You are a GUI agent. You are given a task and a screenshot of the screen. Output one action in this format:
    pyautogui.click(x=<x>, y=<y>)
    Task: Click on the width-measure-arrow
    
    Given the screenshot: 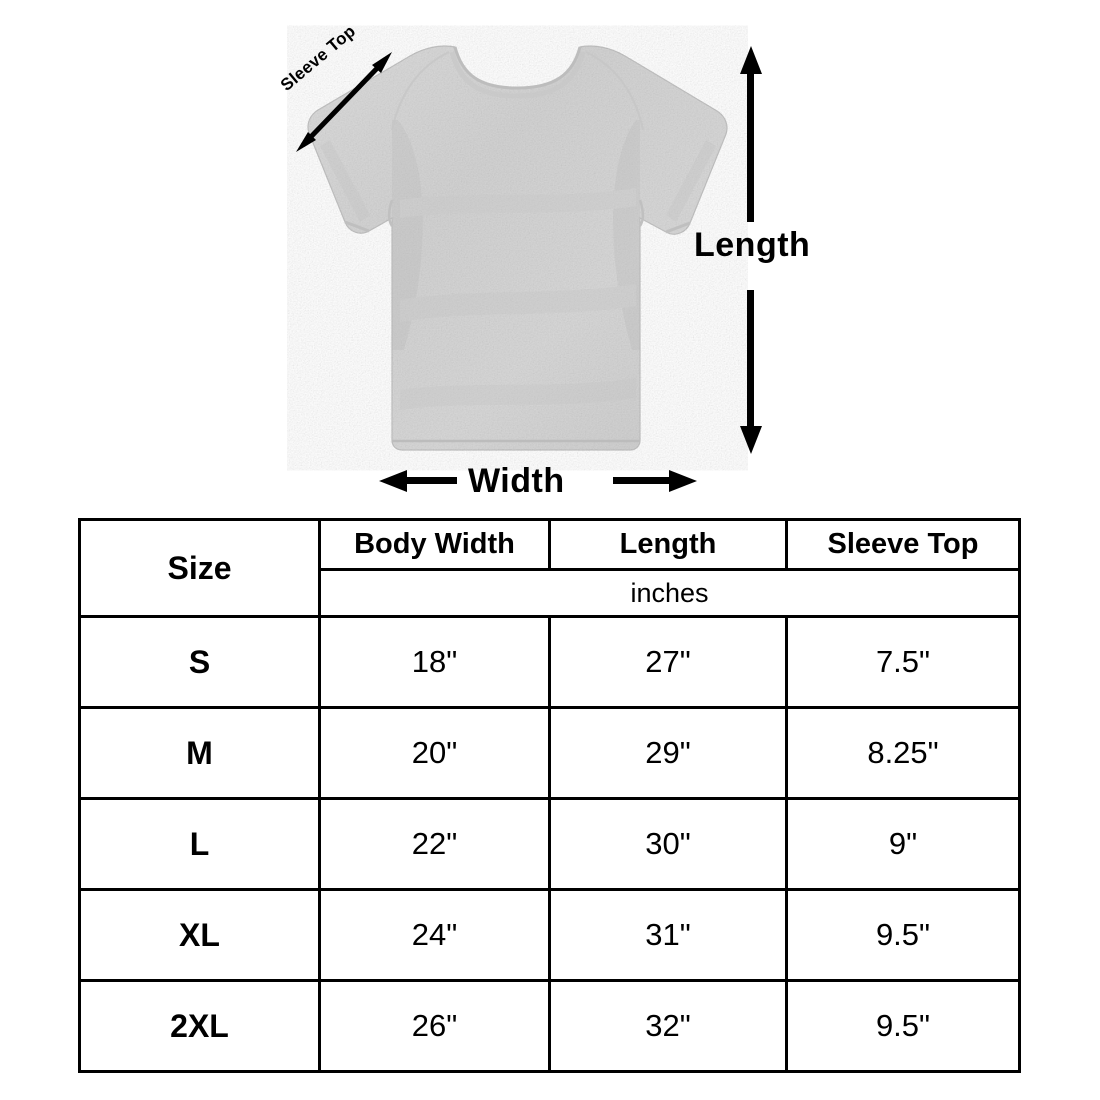 What is the action you would take?
    pyautogui.click(x=538, y=481)
    